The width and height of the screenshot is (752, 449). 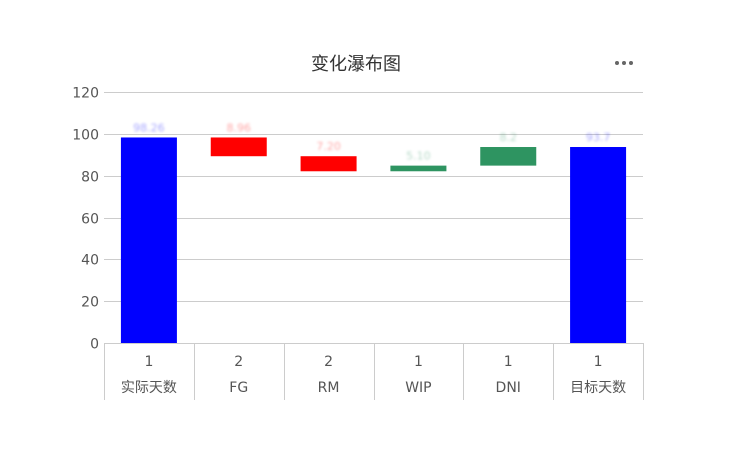 I want to click on data-label: 8.2, so click(x=509, y=137).